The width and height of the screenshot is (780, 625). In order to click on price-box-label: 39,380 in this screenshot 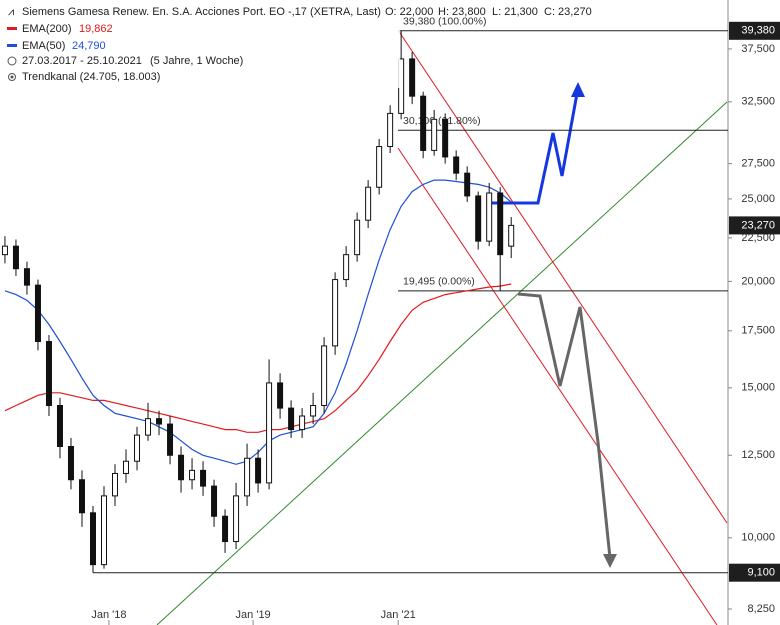, I will do `click(758, 31)`.